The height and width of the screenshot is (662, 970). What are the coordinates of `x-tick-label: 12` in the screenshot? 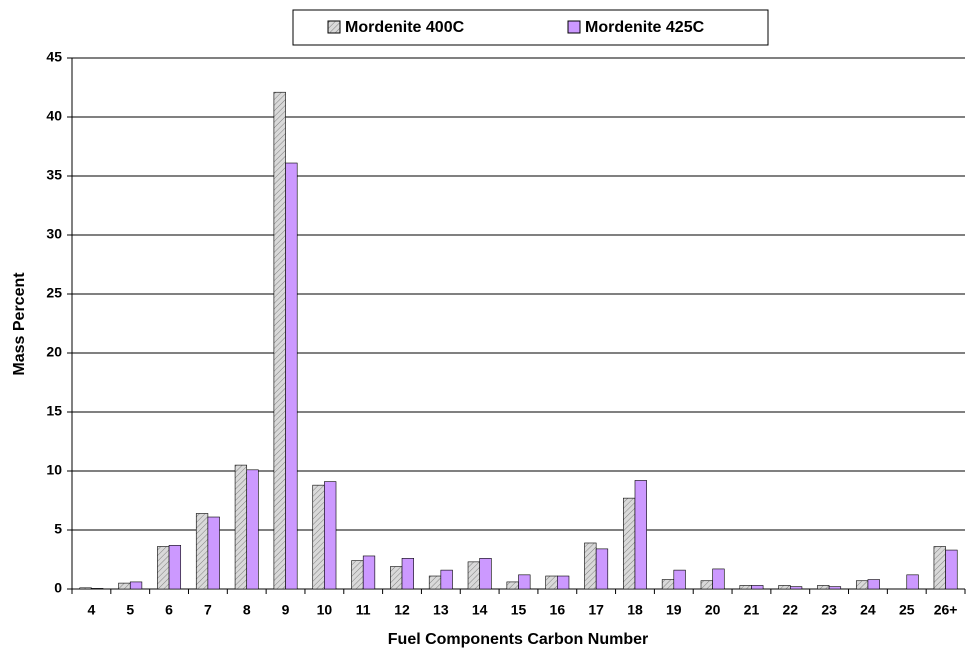 It's located at (402, 610).